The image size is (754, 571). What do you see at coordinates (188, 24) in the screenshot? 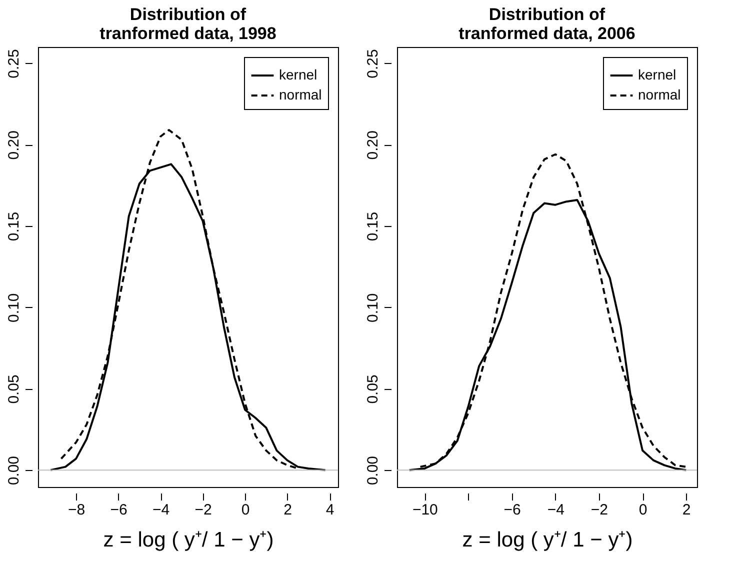
I see `chart-title: Distribution of tranformed data, 1998` at bounding box center [188, 24].